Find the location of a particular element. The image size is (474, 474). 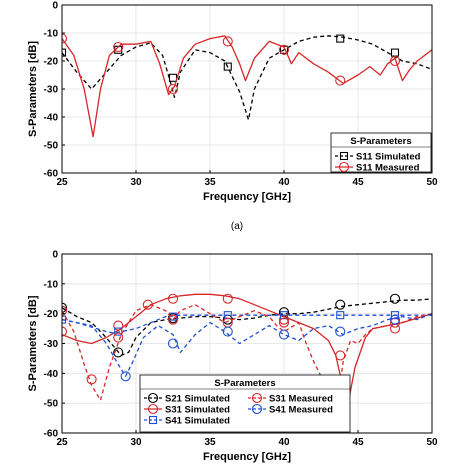

legend-entry-s31-simulated: S31 Simulated is located at coordinates (197, 410).